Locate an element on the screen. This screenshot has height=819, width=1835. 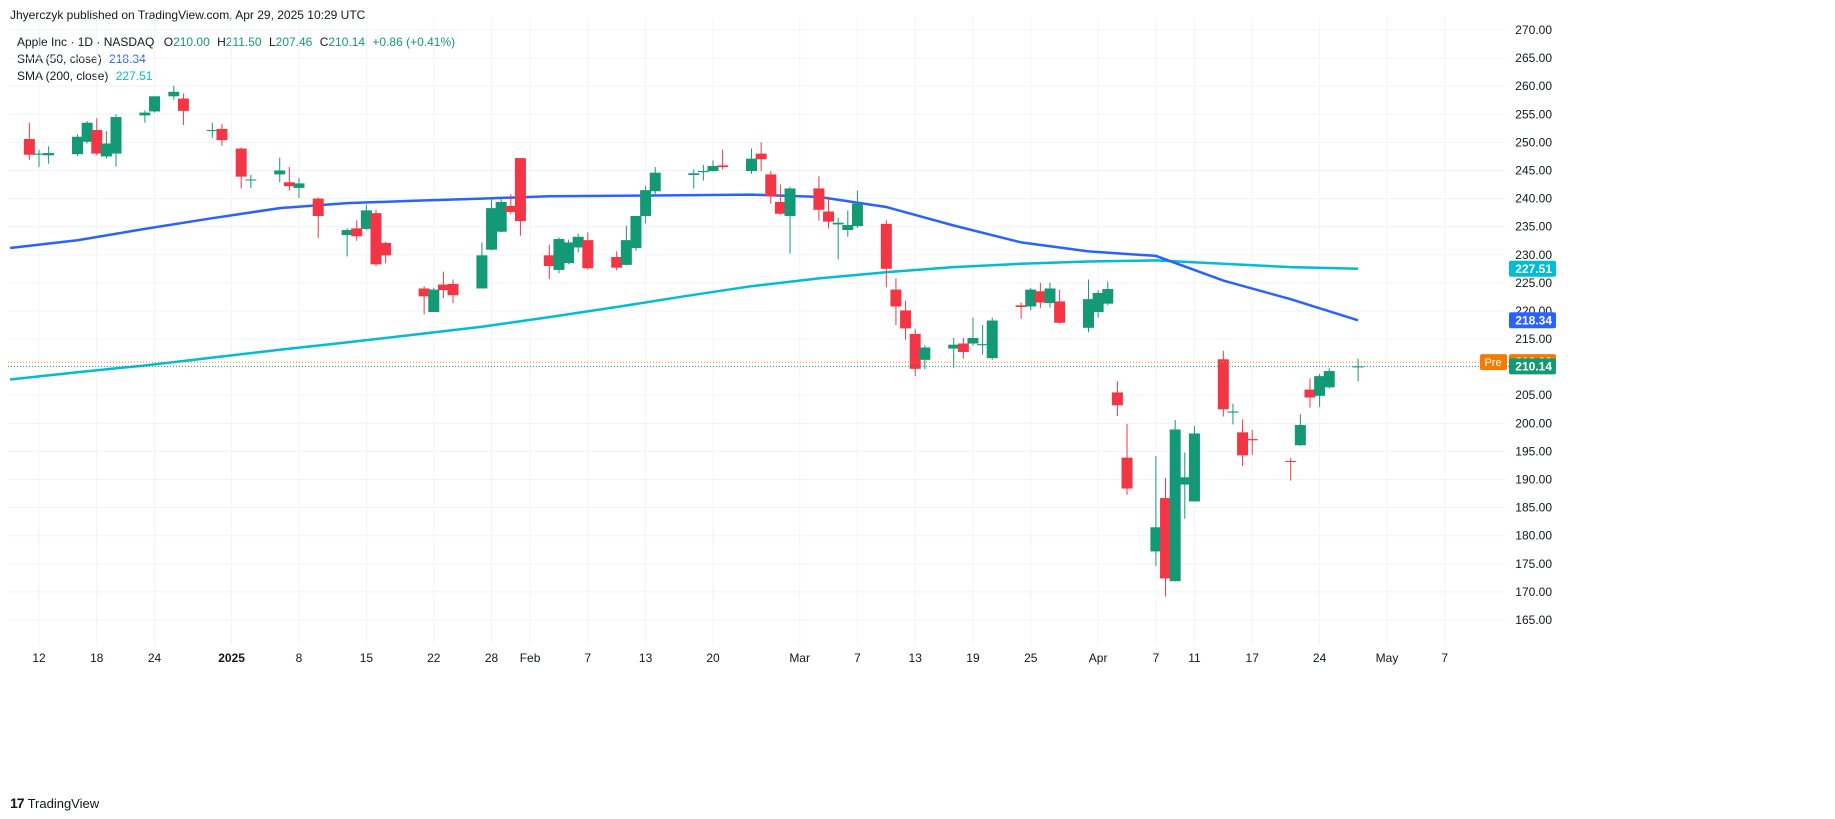
y-tick-label: 225.00 is located at coordinates (1533, 283).